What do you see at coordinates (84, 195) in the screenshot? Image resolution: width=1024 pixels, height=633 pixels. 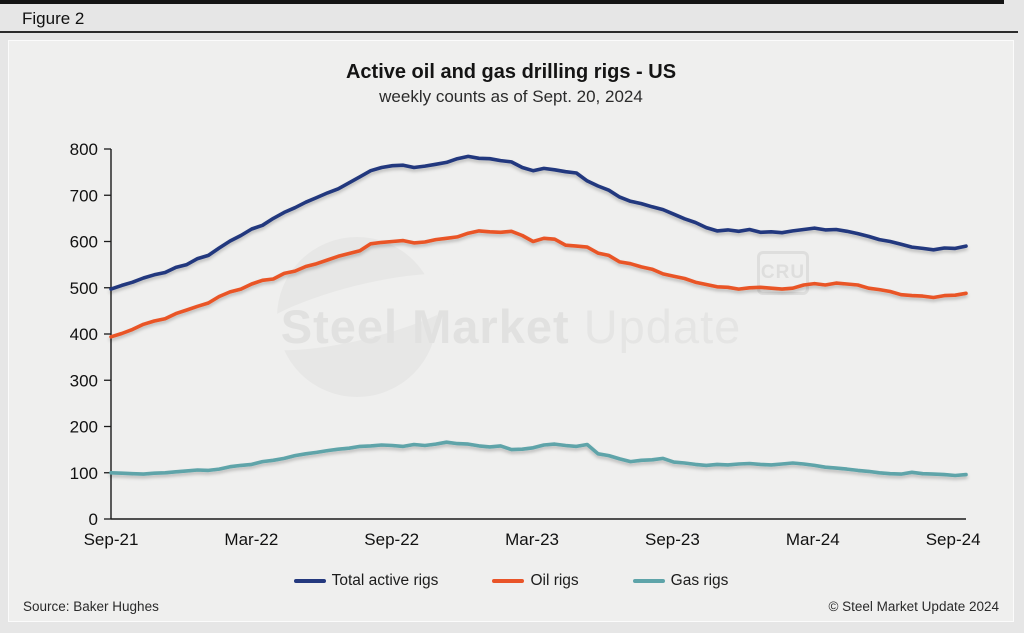 I see `y-axis-tick-label: 700` at bounding box center [84, 195].